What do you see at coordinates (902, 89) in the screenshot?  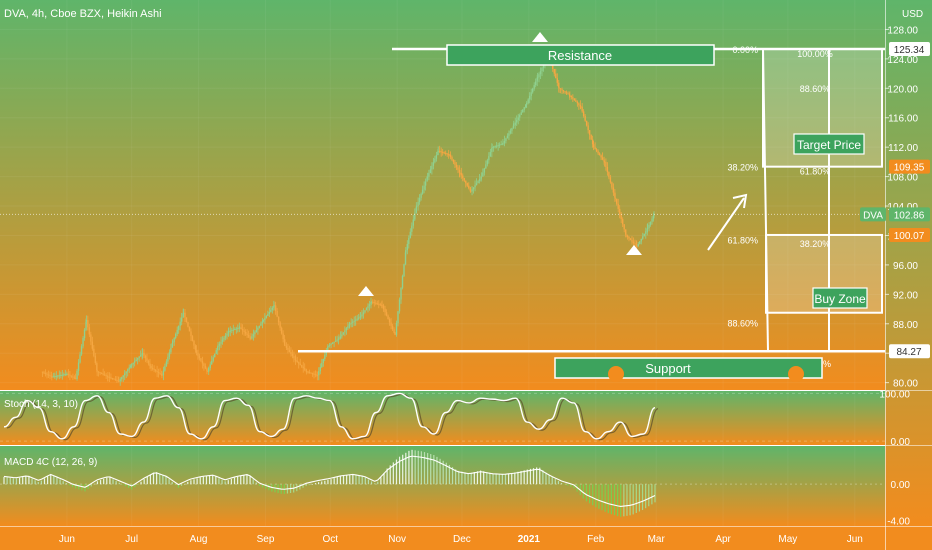 I see `price-tick-label: 120.00` at bounding box center [902, 89].